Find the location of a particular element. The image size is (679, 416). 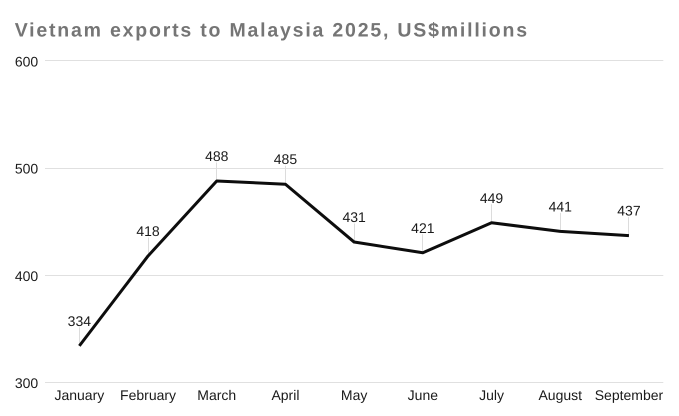

svg-text: 488 is located at coordinates (217, 156).